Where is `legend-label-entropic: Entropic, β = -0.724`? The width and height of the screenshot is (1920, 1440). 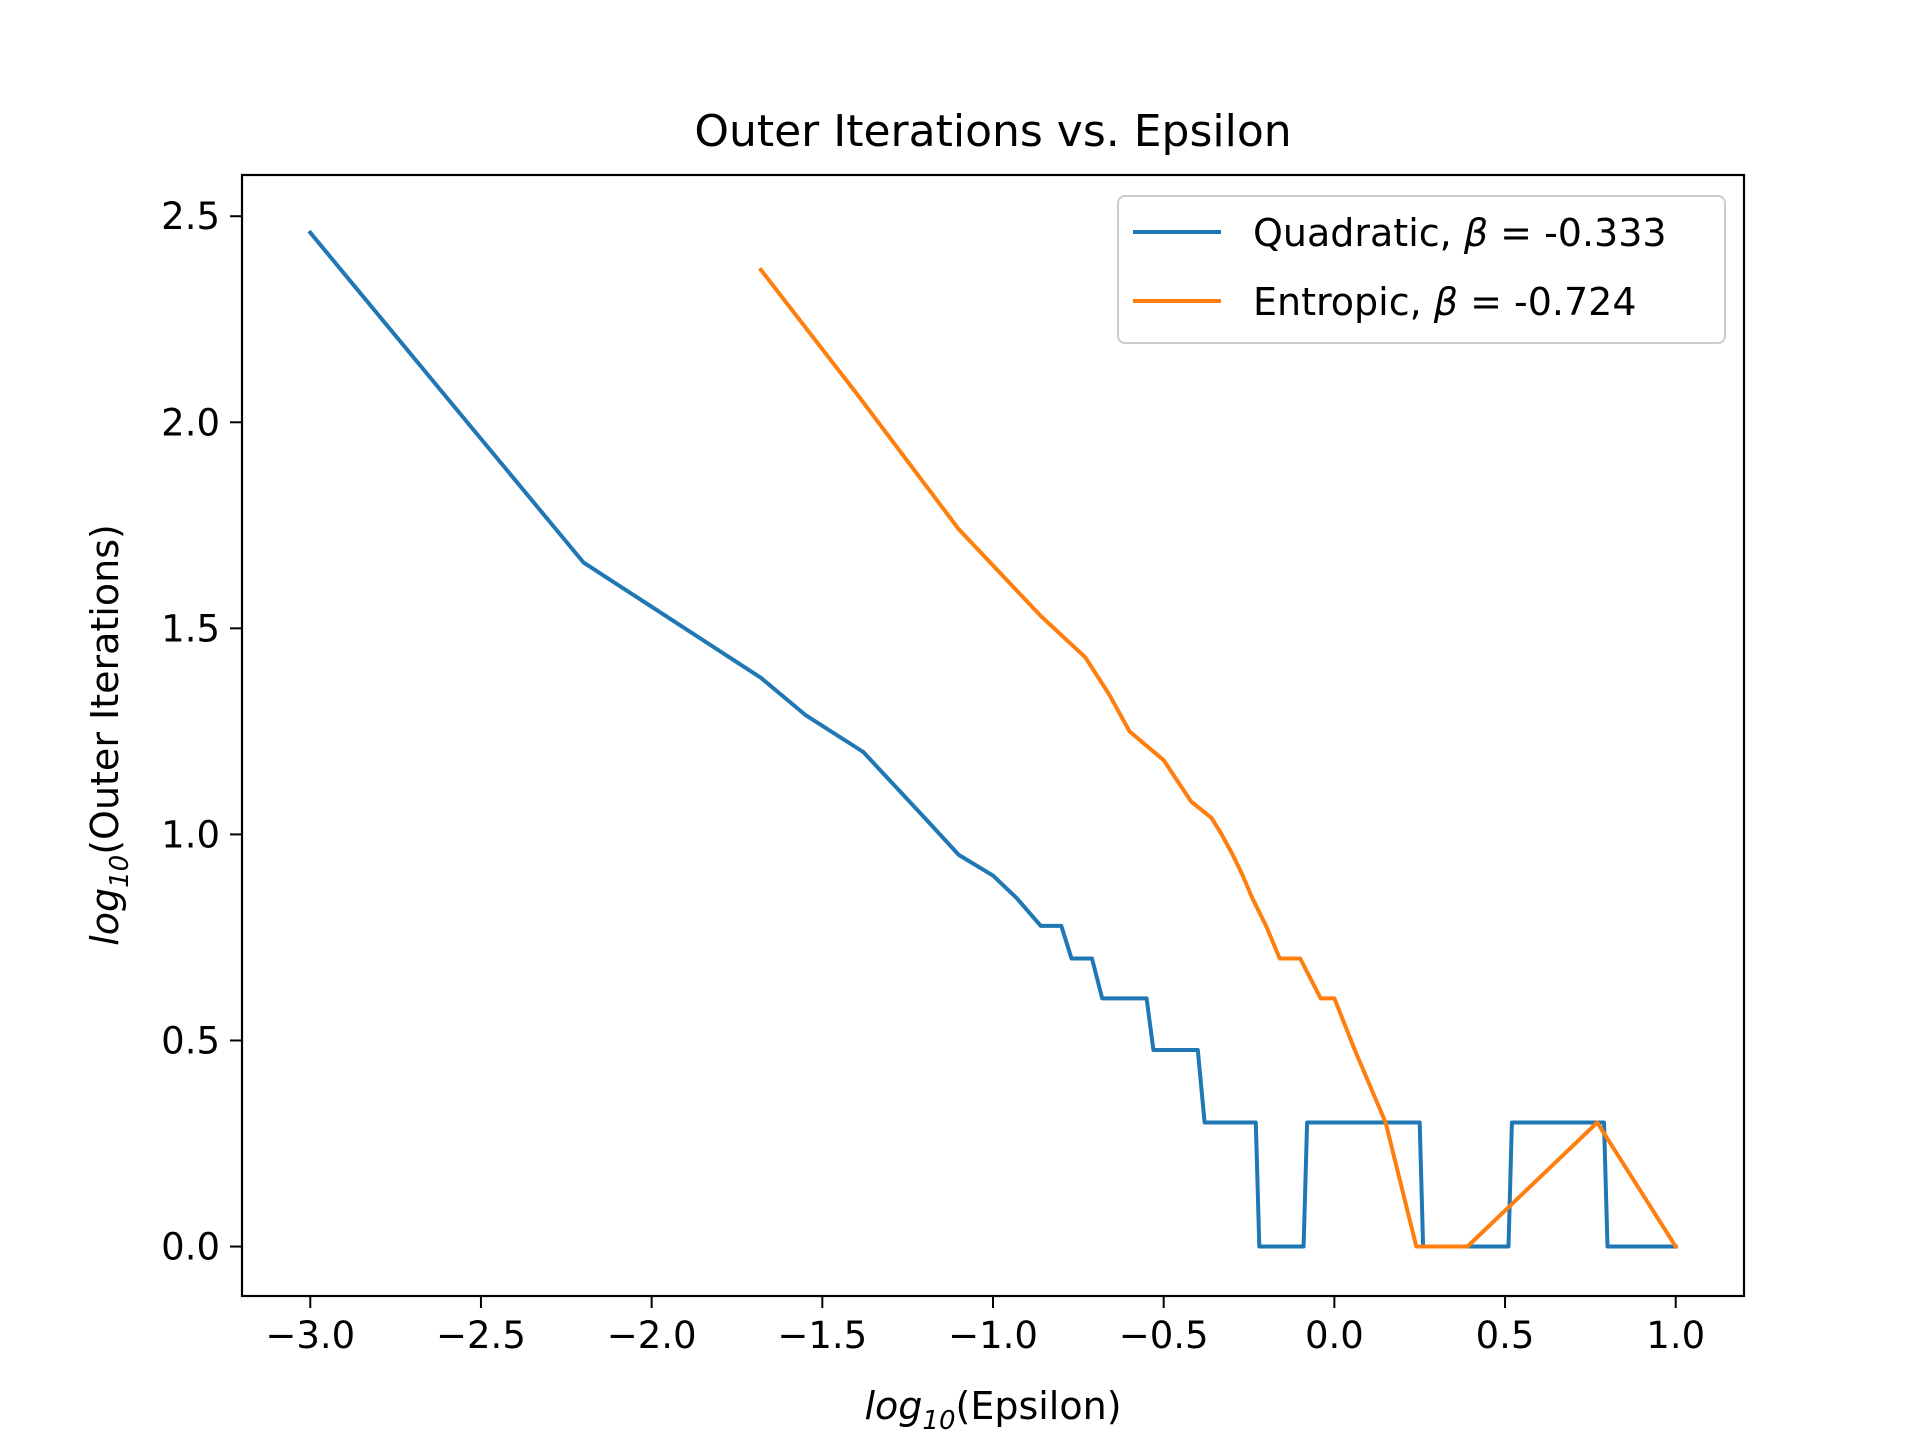 legend-label-entropic: Entropic, β = -0.724 is located at coordinates (1445, 302).